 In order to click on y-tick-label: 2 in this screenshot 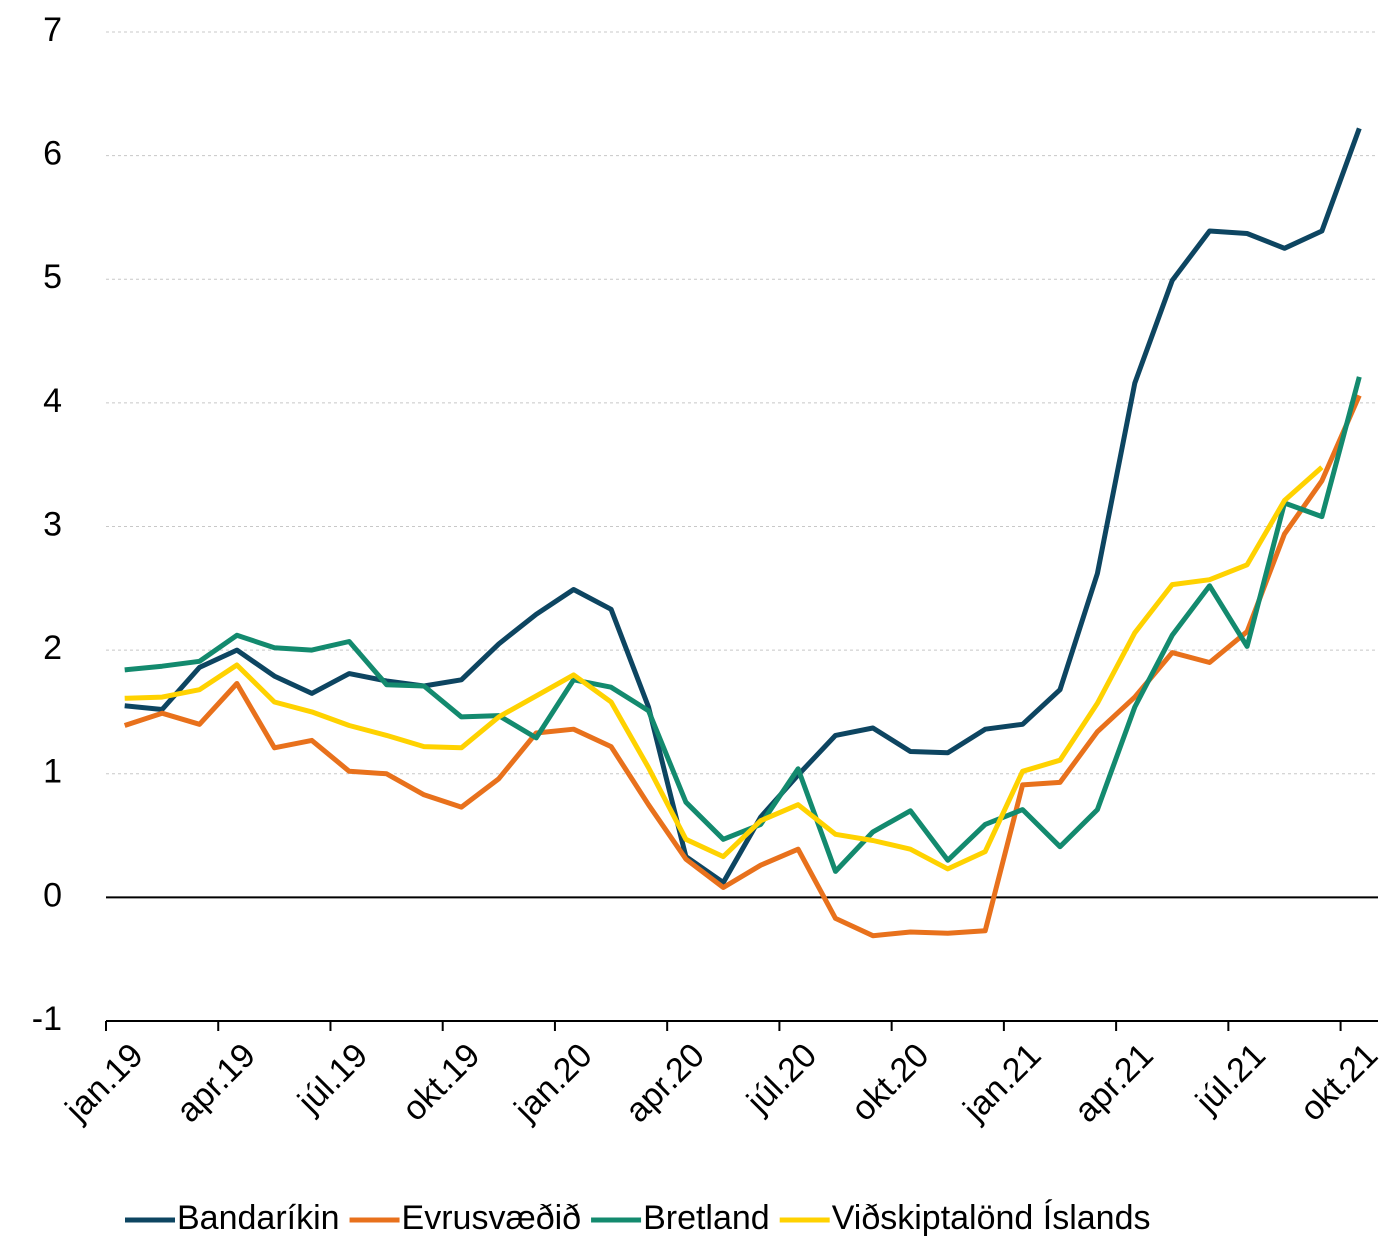, I will do `click(52, 648)`.